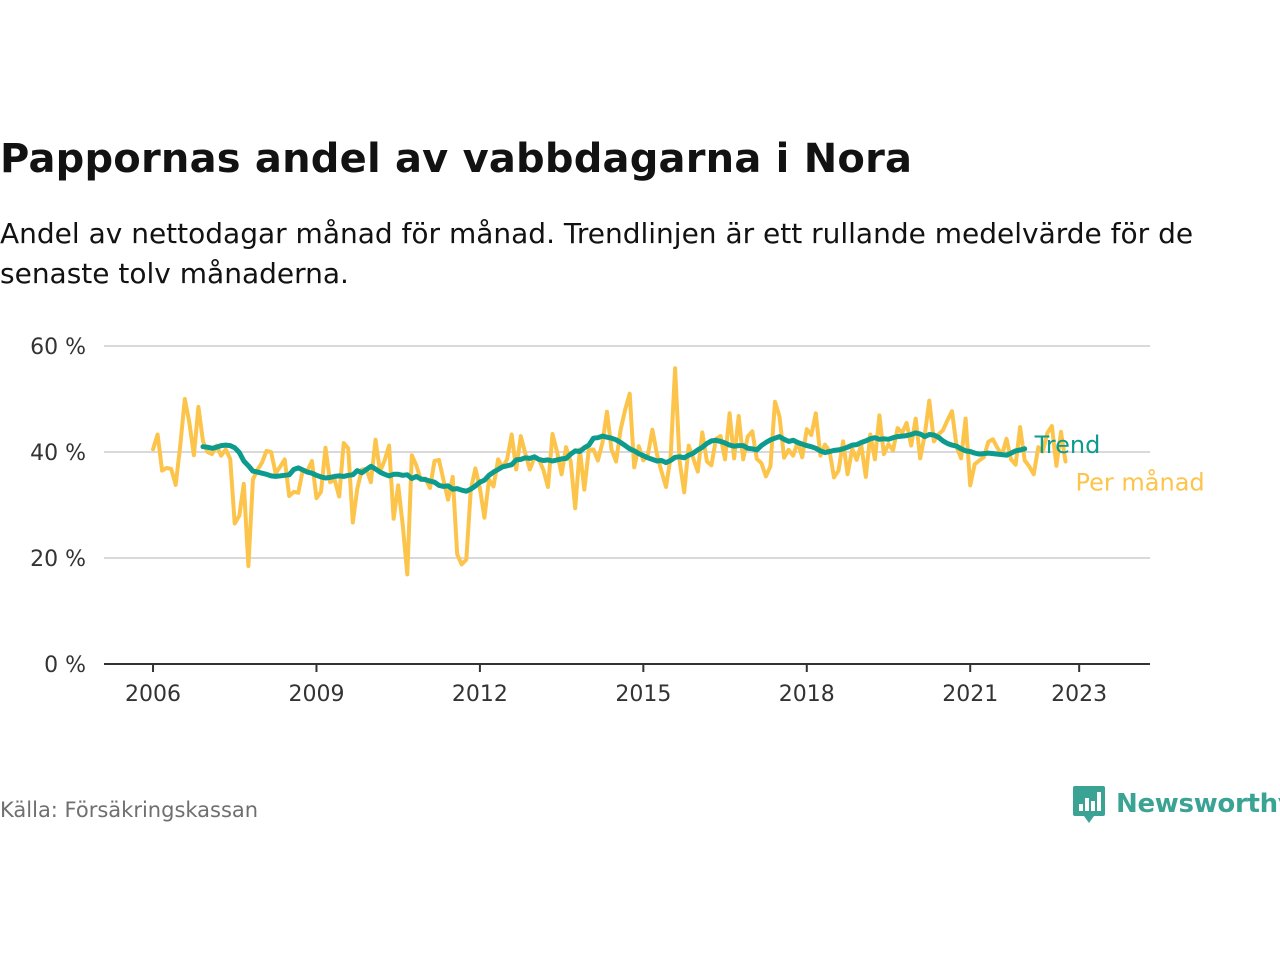  I want to click on newsworthy-logo-icon, so click(1089, 804).